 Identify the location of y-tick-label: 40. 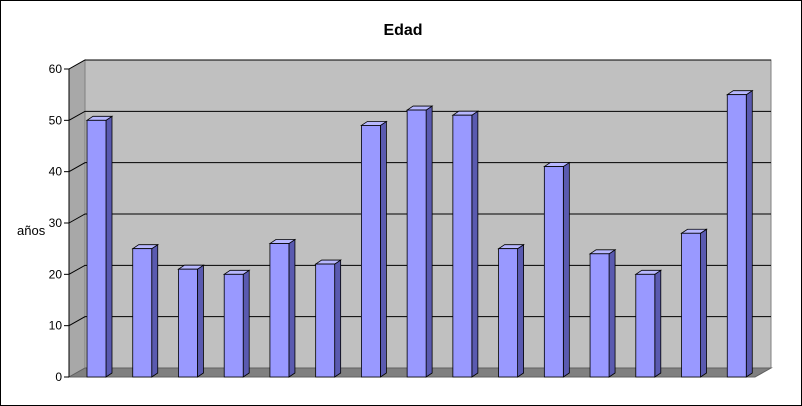
(56, 172).